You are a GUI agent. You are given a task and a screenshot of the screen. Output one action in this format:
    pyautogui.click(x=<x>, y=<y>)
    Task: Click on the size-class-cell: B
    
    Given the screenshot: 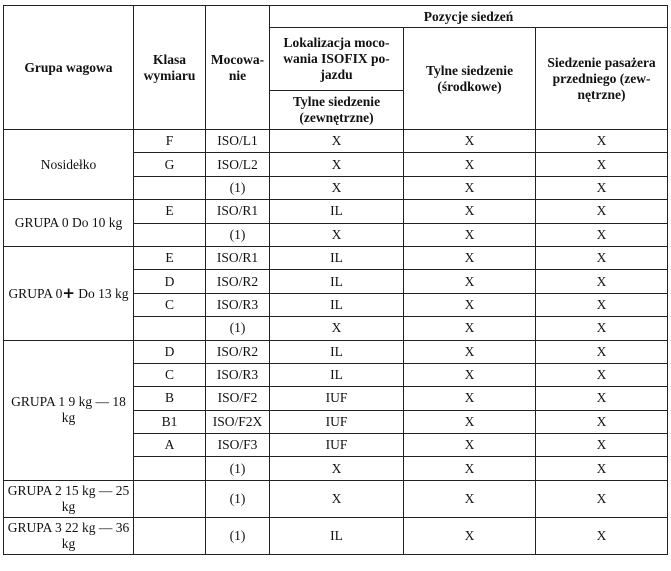 What is the action you would take?
    pyautogui.click(x=169, y=398)
    